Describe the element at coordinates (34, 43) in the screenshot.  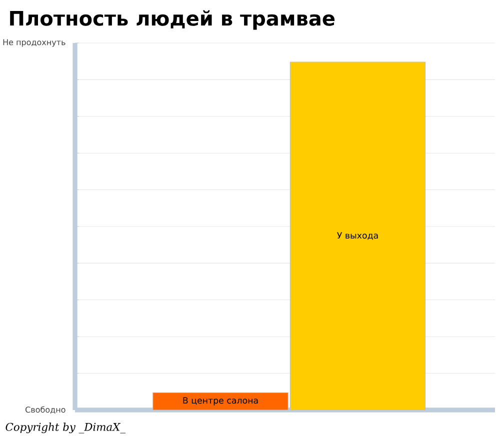
I see `text: Не продохнуть` at that location.